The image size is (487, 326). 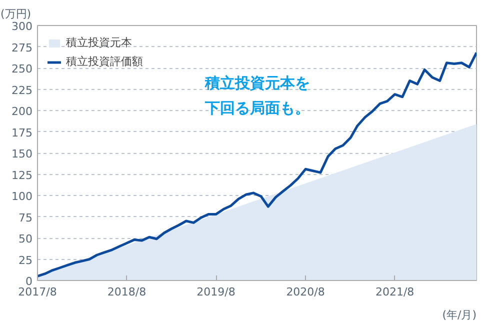 I want to click on x-axis-title: (年/月), so click(x=459, y=315).